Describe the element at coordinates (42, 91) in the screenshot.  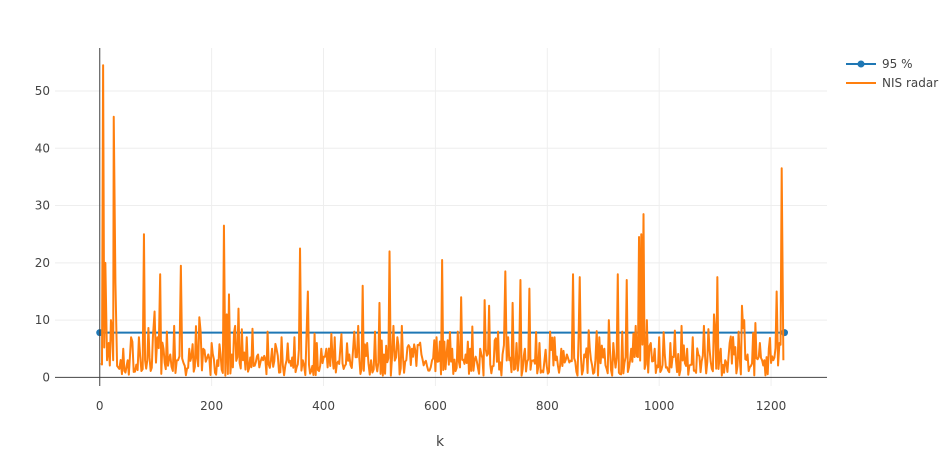
I see `y-tick-label: 50` at that location.